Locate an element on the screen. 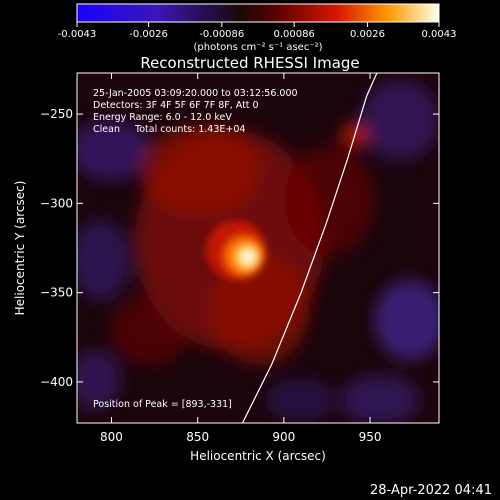 Image resolution: width=500 pixels, height=500 pixels. colorbar-tick-label: 0.00086 is located at coordinates (294, 34).